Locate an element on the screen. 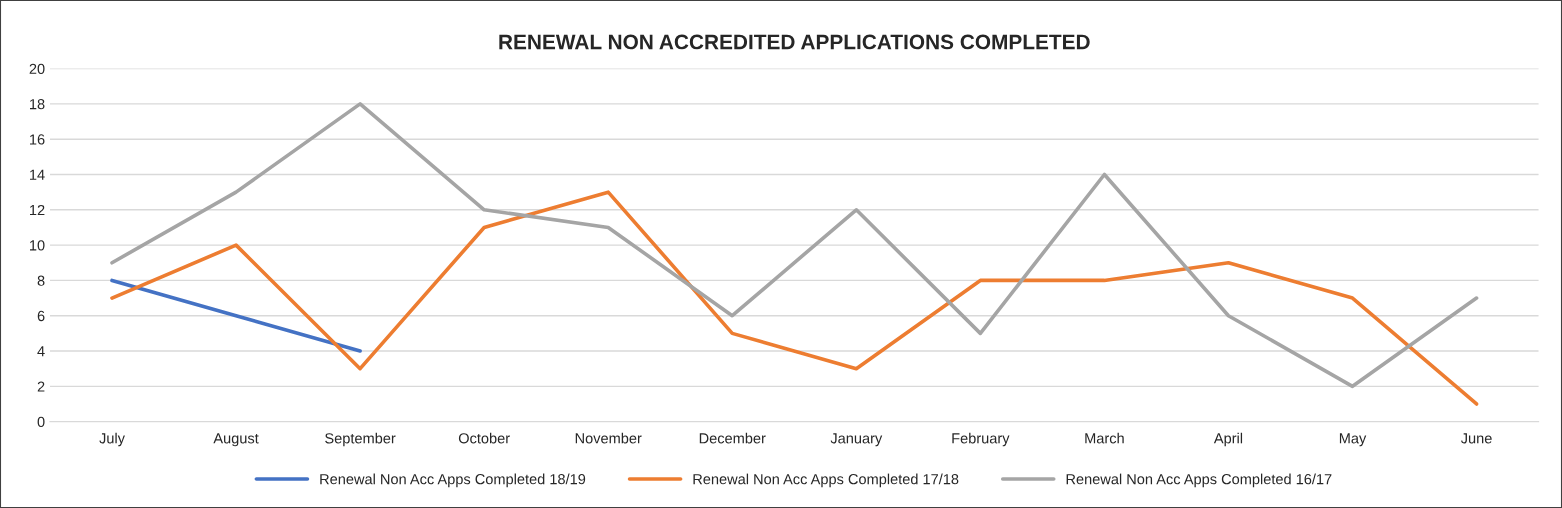 The image size is (1562, 508). y-tick-label: 8 is located at coordinates (41, 280).